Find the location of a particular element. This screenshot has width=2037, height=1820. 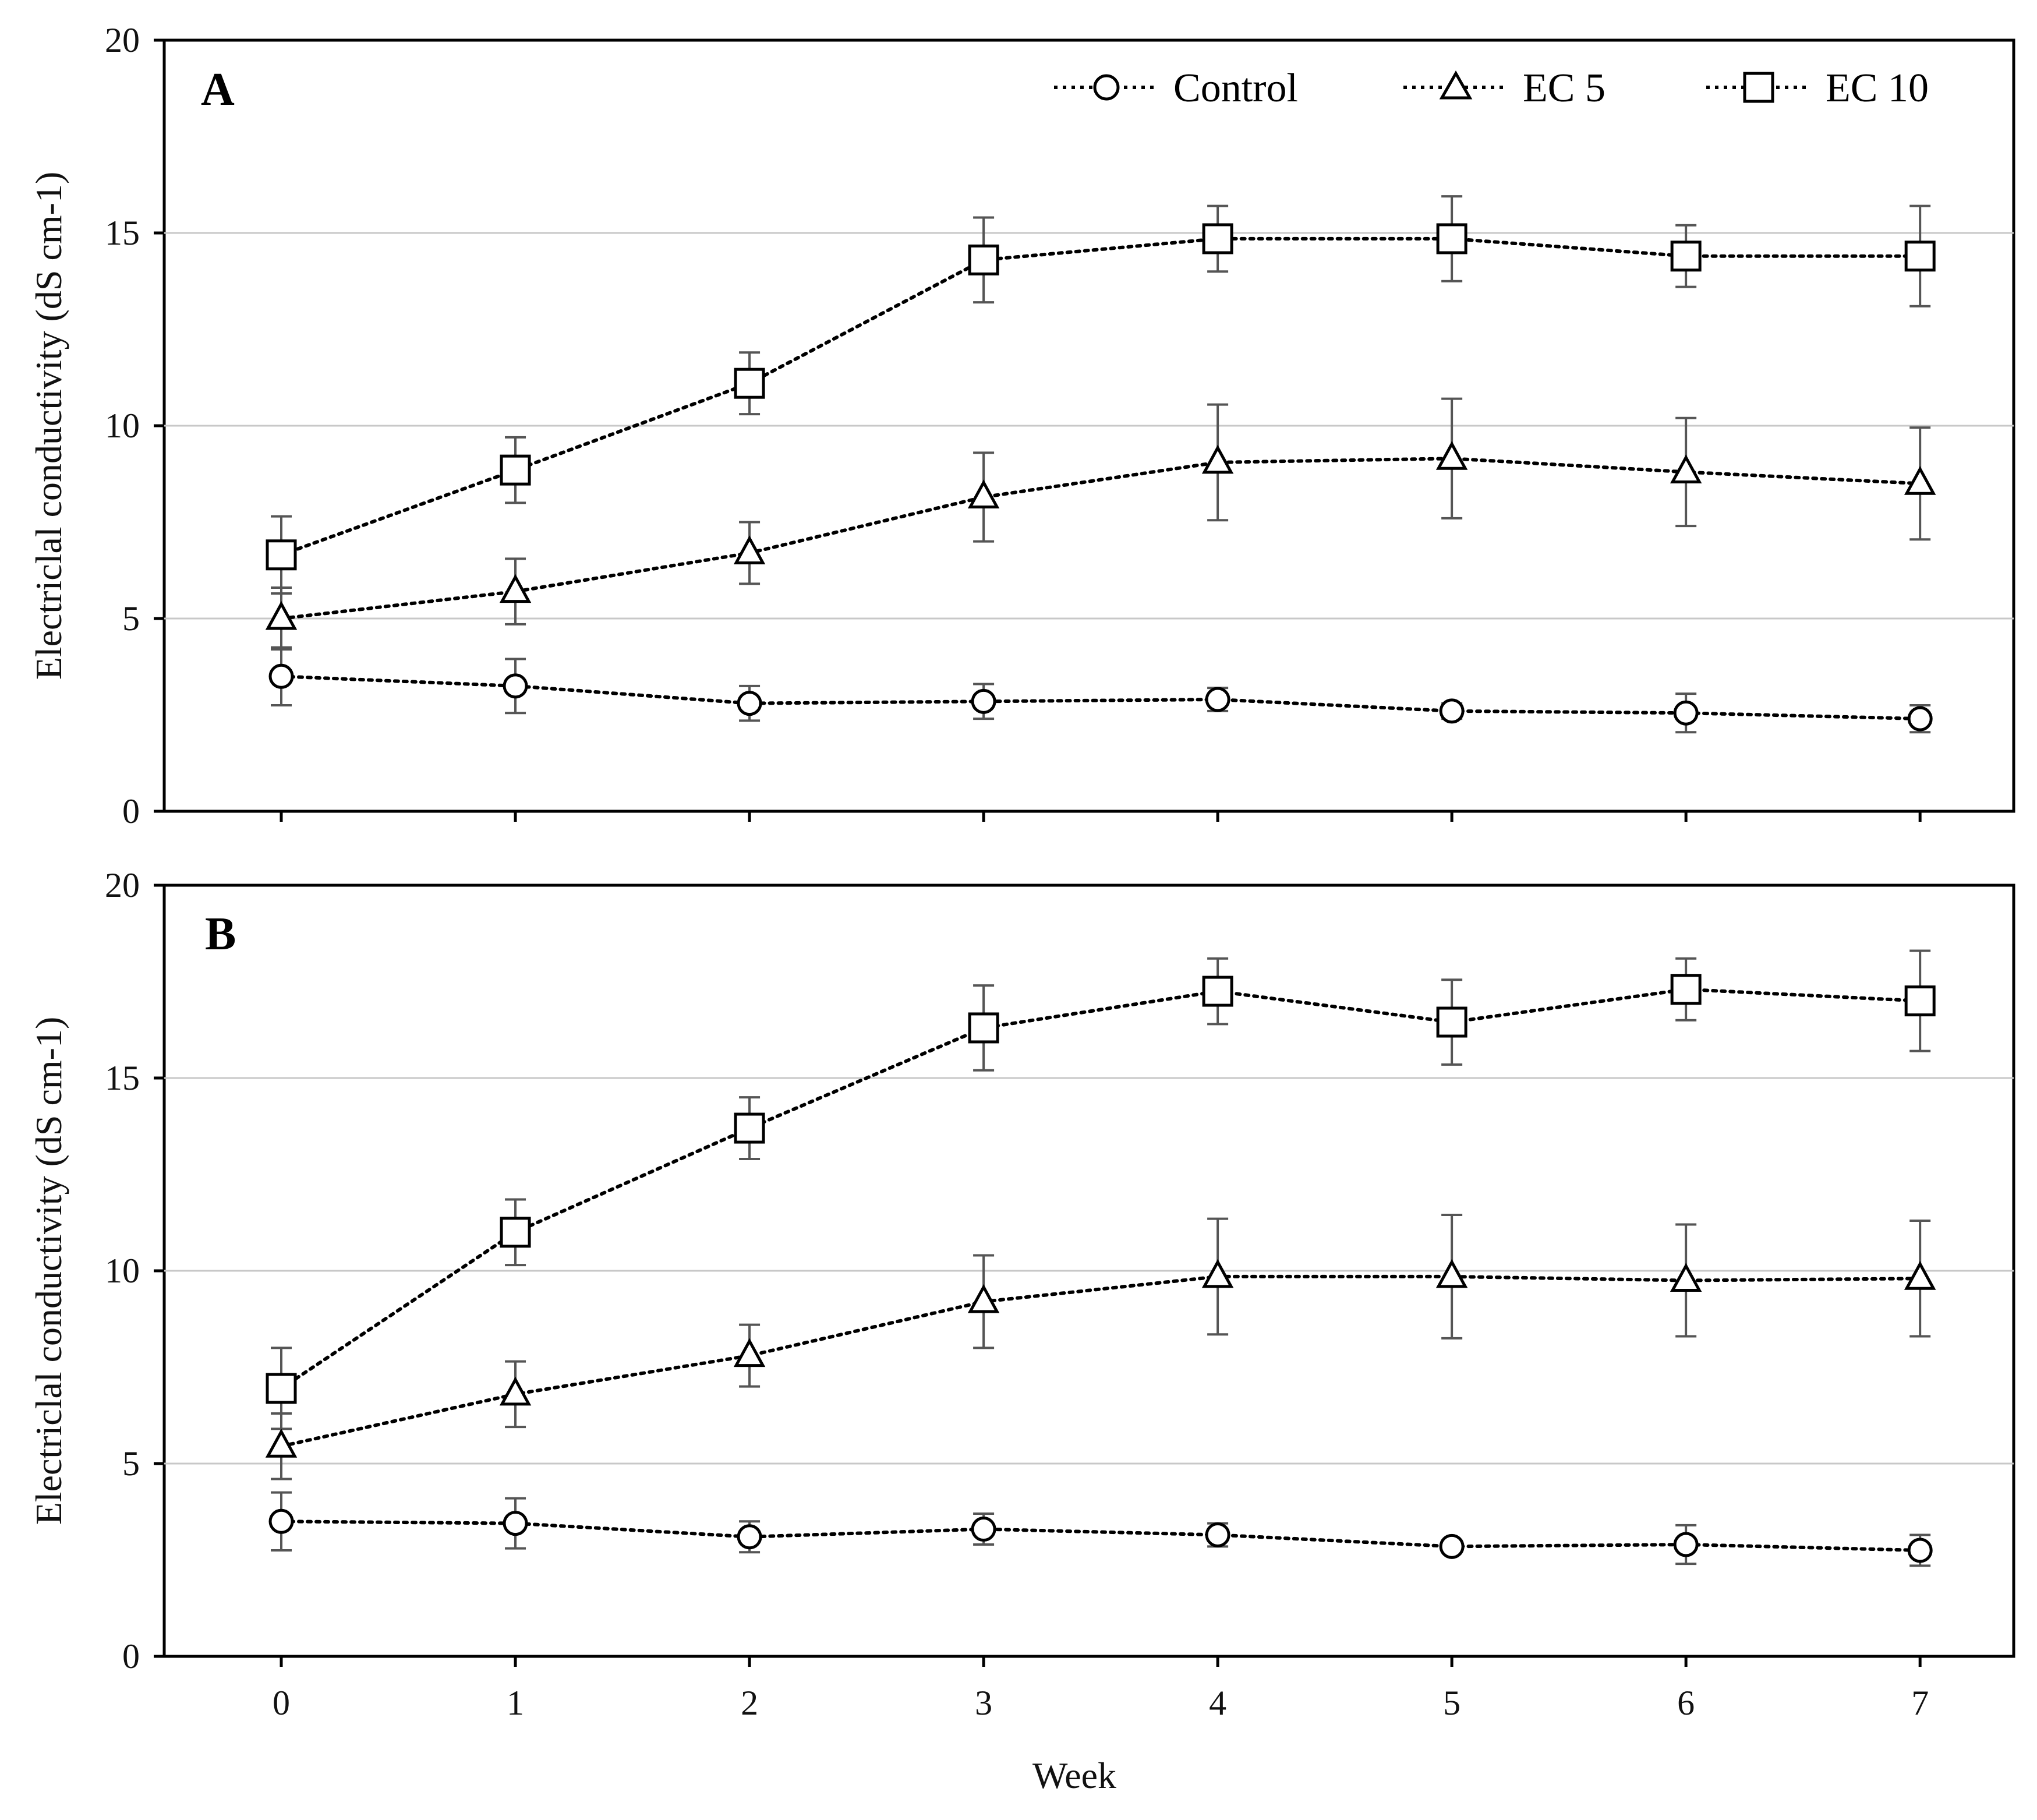

legend-item-ec10: EC 10 is located at coordinates (1817, 88).